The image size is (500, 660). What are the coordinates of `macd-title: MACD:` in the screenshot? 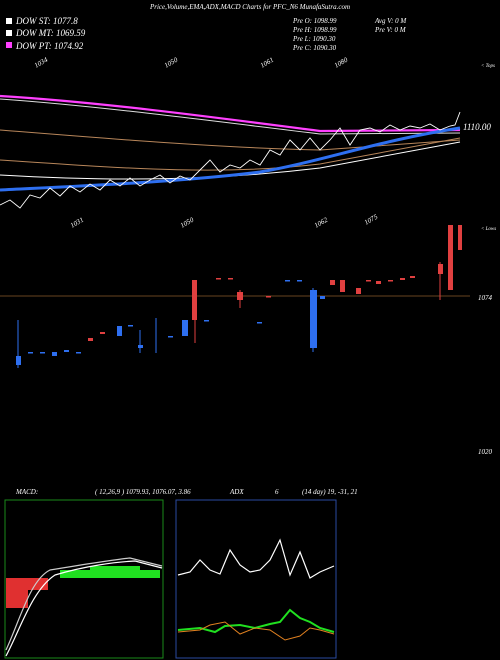 It's located at (26, 492).